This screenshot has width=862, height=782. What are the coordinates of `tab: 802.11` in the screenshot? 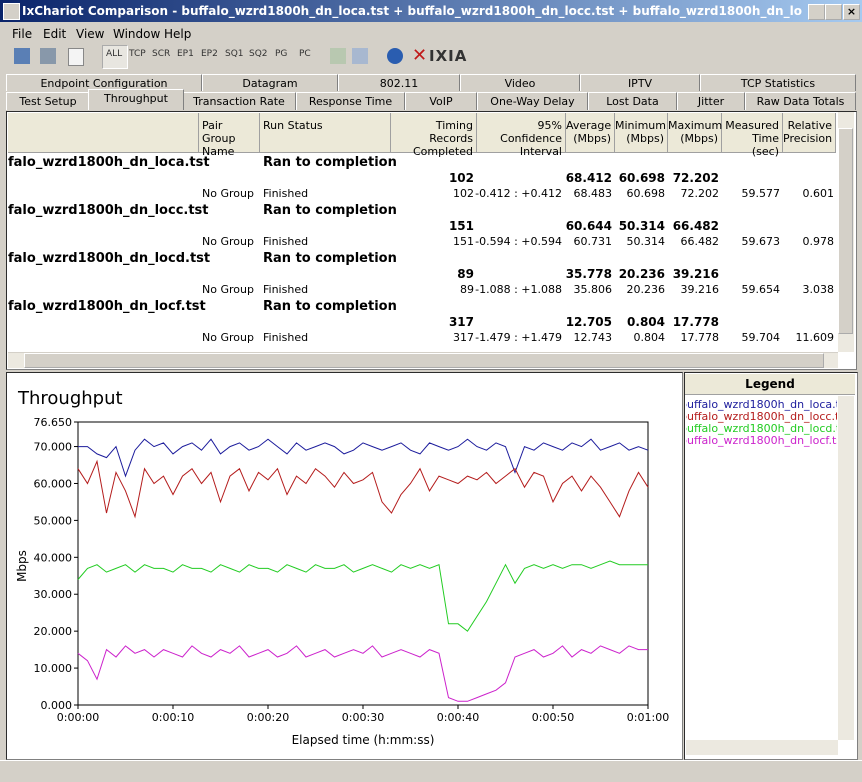 It's located at (399, 82).